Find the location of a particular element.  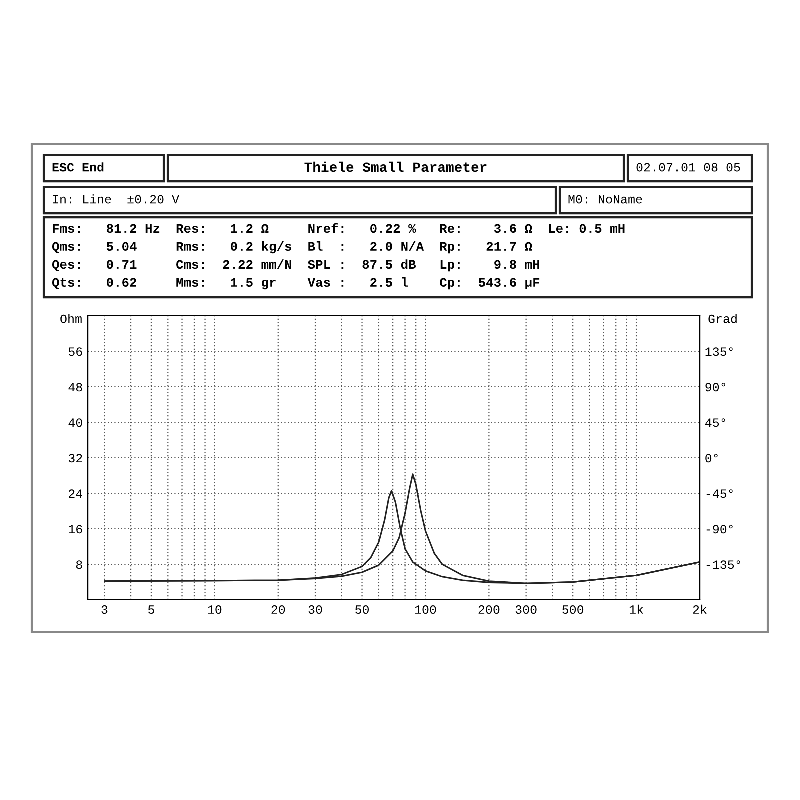

y-tick-label: 8 is located at coordinates (79, 565).